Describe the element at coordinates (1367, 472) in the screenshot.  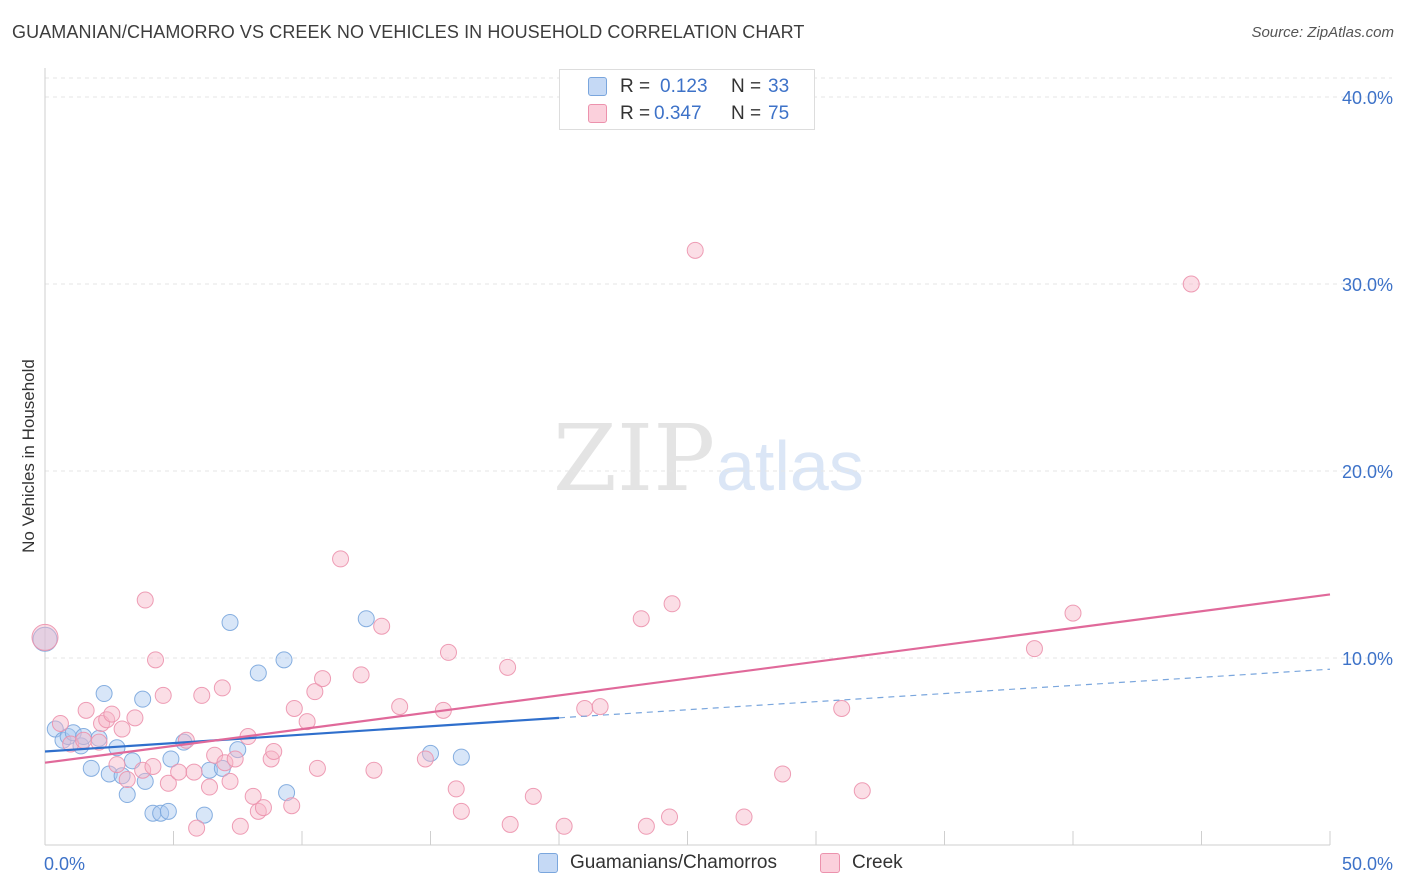
I see `y-tick-label: 20.0%` at that location.